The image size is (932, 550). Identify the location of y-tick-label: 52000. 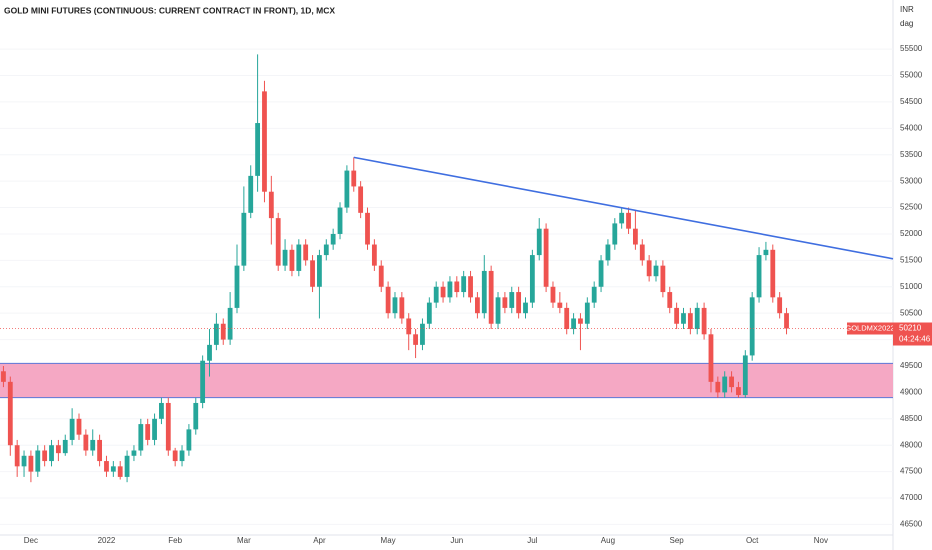
(911, 233).